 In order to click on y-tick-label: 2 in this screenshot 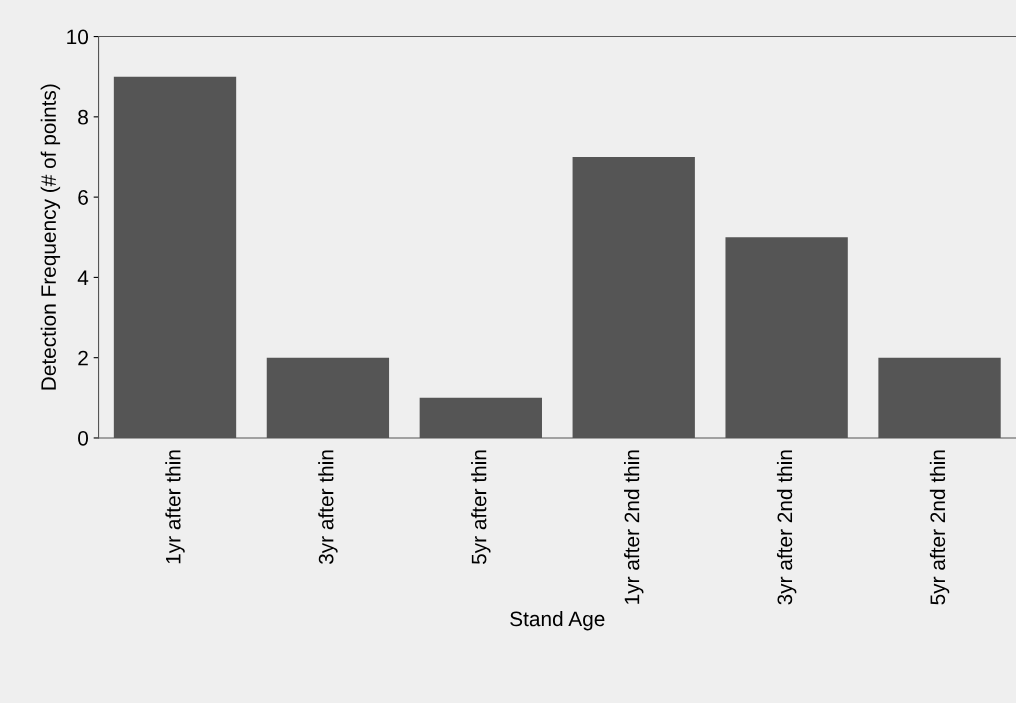, I will do `click(83, 358)`.